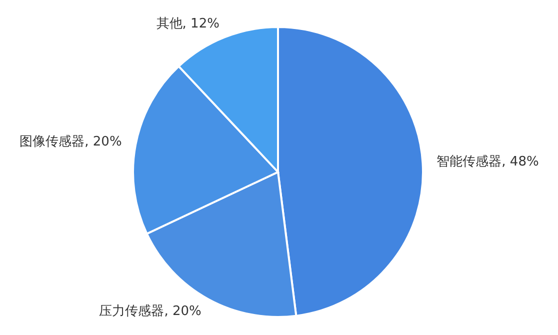 The image size is (558, 335). I want to click on slice-label: 智能传感器, 48%, so click(487, 162).